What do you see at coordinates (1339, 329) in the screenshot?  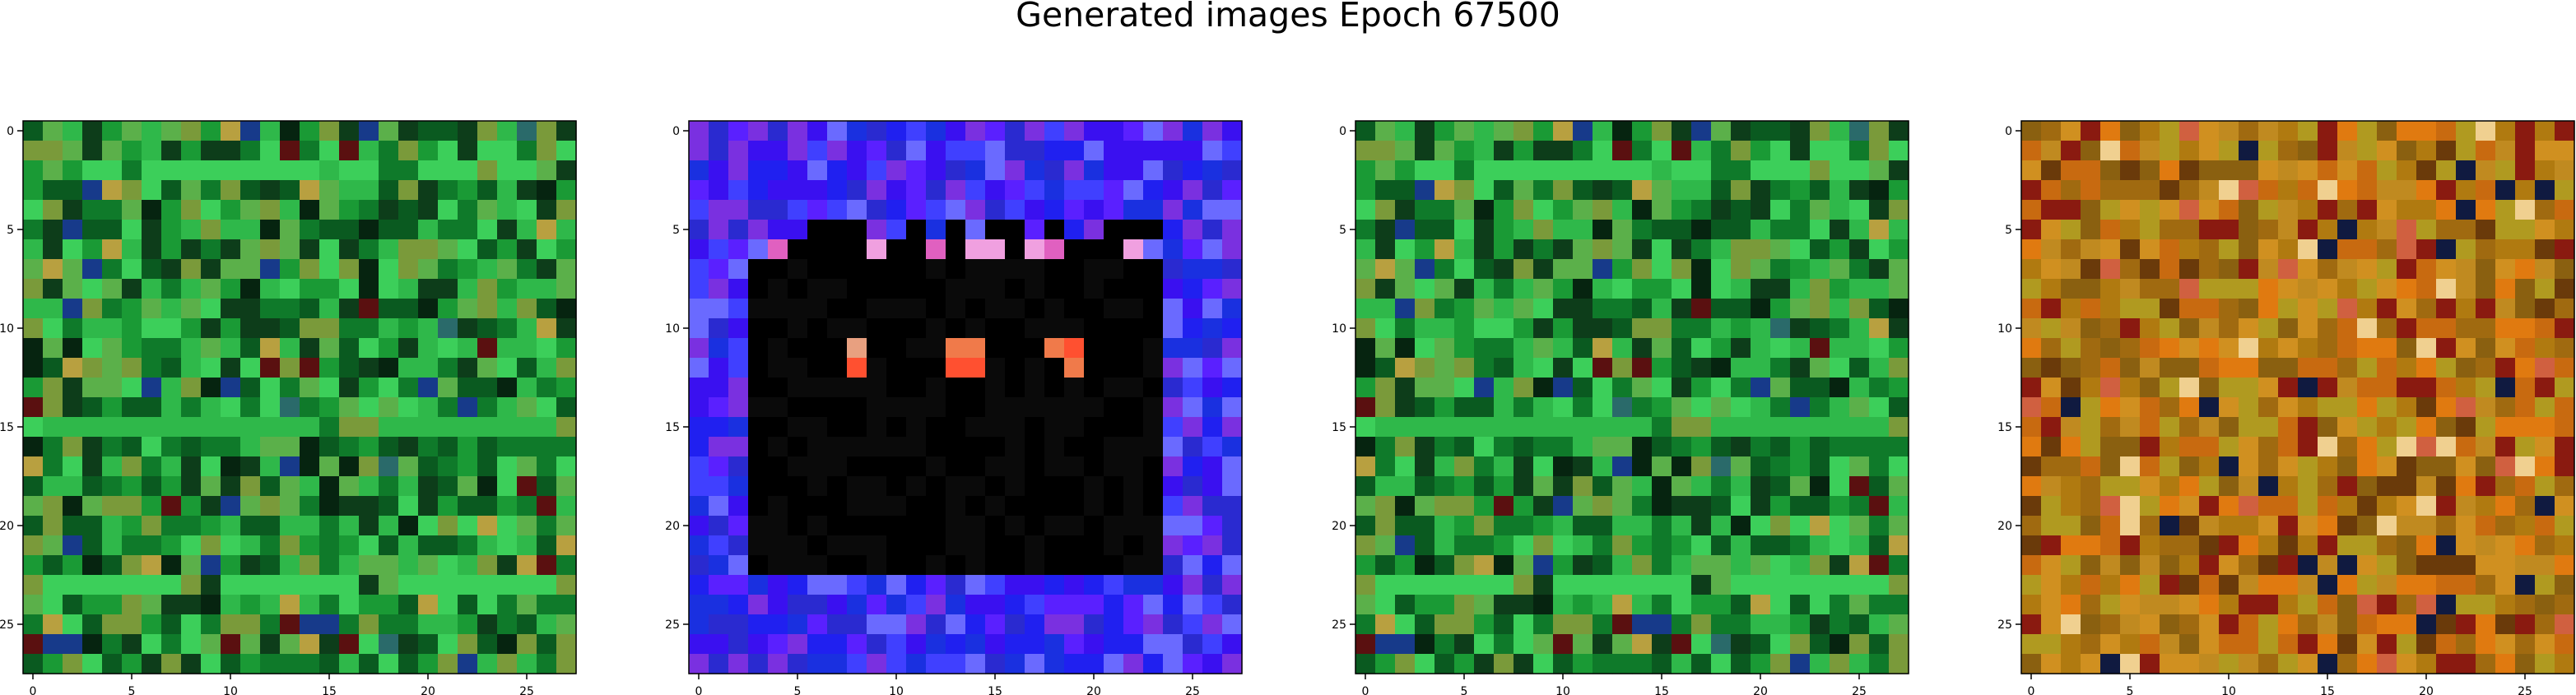 I see `y-tick-label: 10` at bounding box center [1339, 329].